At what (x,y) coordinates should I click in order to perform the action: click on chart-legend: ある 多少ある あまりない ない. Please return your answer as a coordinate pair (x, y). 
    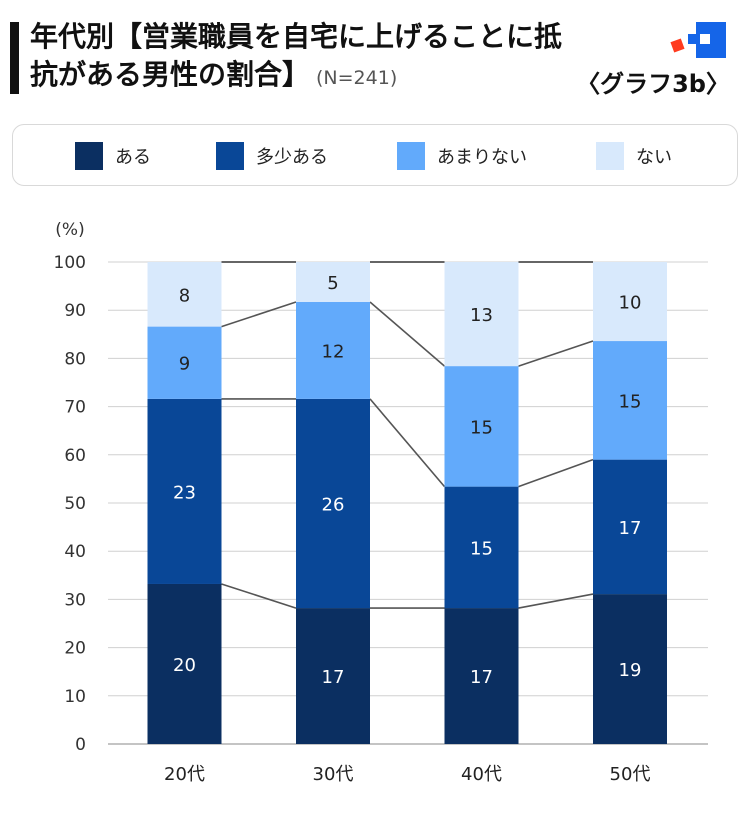
    Looking at the image, I should click on (375, 155).